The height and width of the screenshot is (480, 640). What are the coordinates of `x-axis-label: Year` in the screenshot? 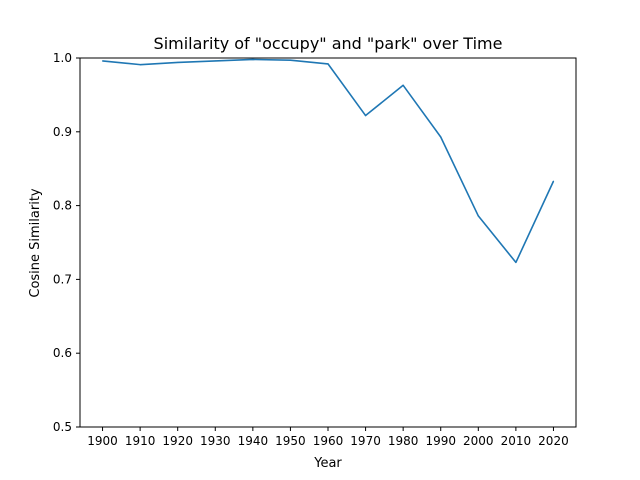 It's located at (327, 463).